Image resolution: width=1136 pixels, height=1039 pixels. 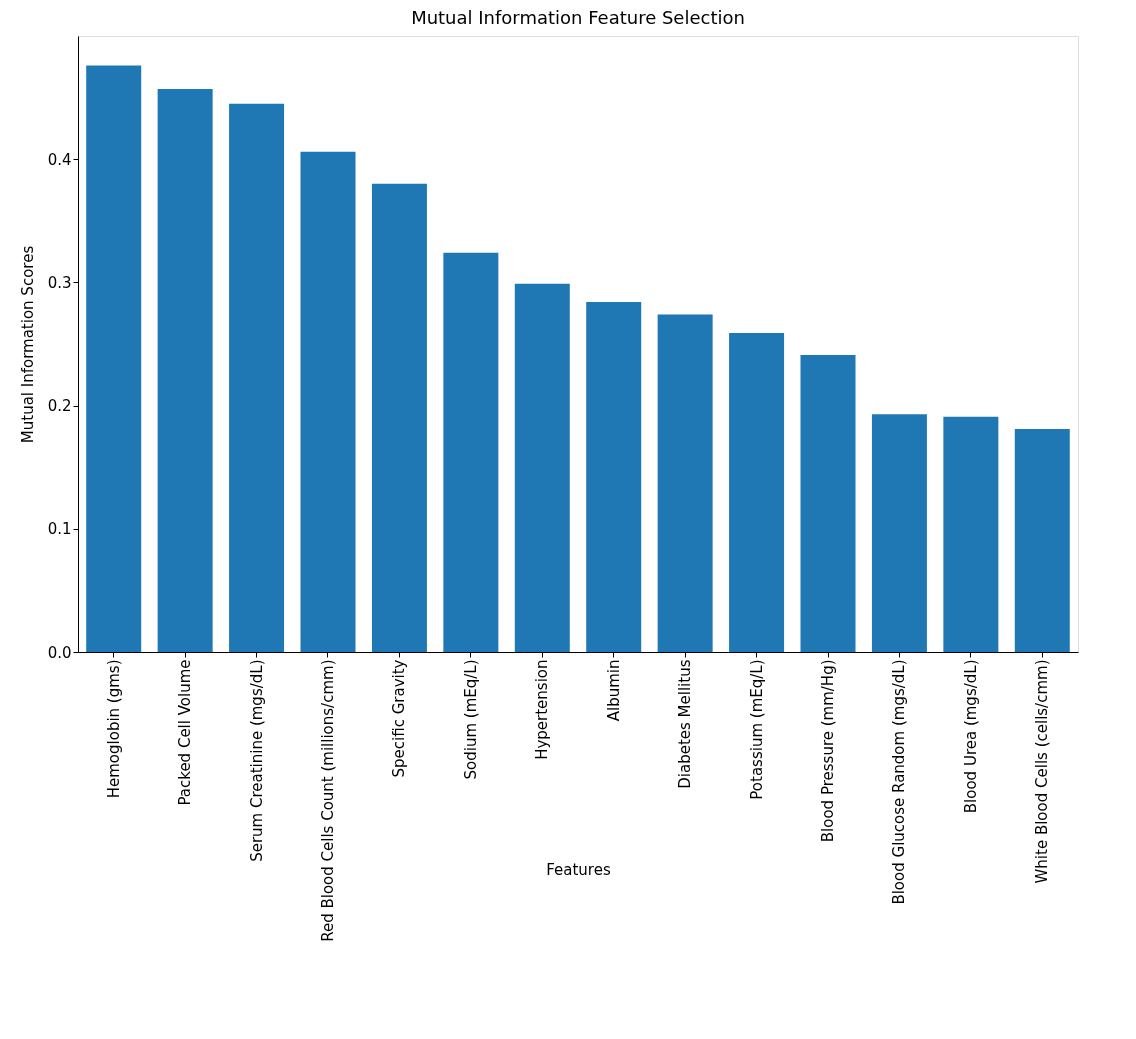 What do you see at coordinates (59, 406) in the screenshot?
I see `y-tick-label: 0.2` at bounding box center [59, 406].